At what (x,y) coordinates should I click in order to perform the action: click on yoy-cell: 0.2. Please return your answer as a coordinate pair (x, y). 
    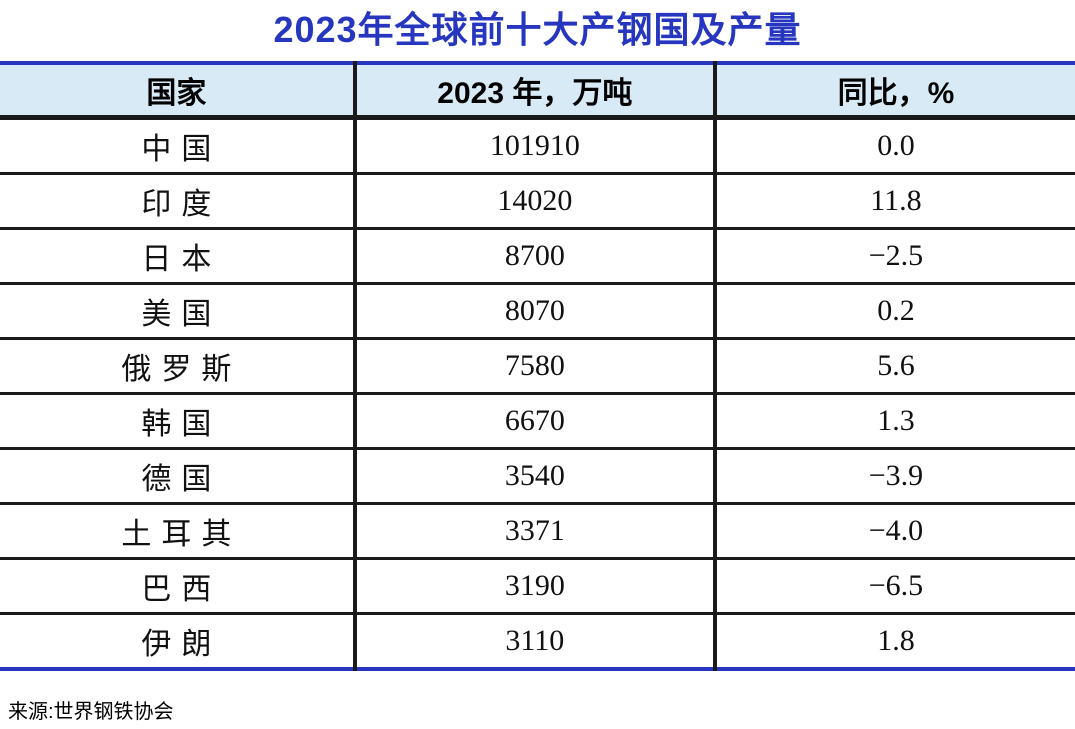
    Looking at the image, I should click on (894, 310).